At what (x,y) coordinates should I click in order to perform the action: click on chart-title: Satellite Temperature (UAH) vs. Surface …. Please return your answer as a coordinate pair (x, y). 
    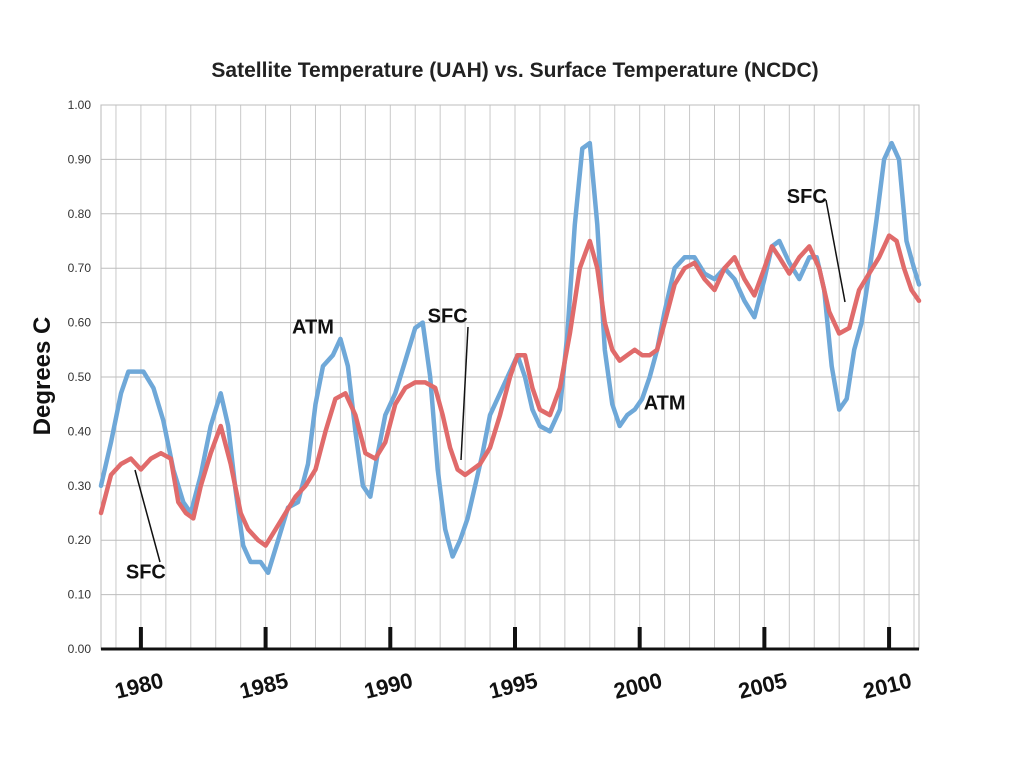
    Looking at the image, I should click on (514, 70).